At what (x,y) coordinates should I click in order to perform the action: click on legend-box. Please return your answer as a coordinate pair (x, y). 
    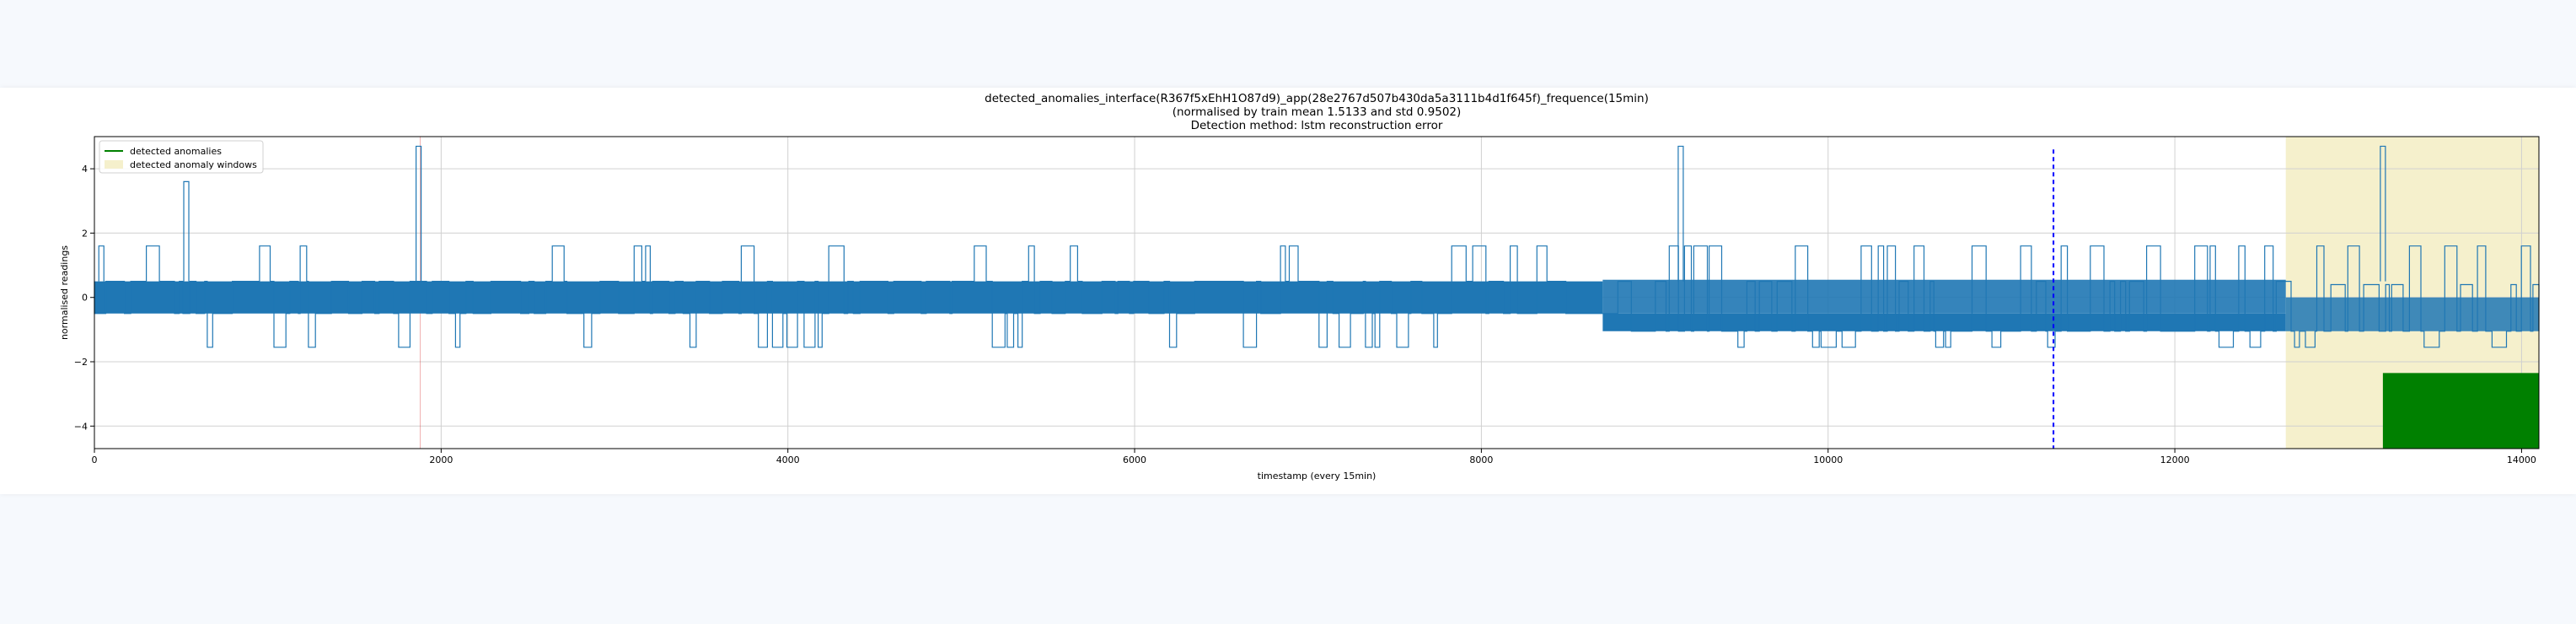
    Looking at the image, I should click on (181, 157).